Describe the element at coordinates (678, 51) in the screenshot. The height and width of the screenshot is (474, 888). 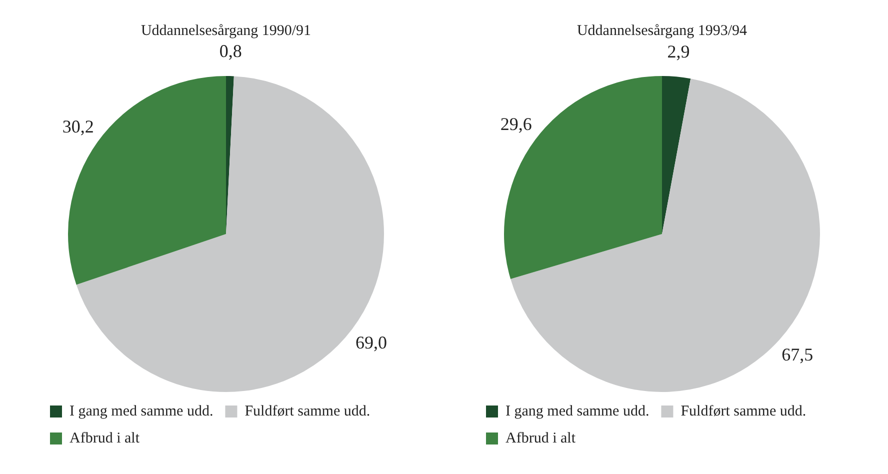
I see `data-label: 2,9` at that location.